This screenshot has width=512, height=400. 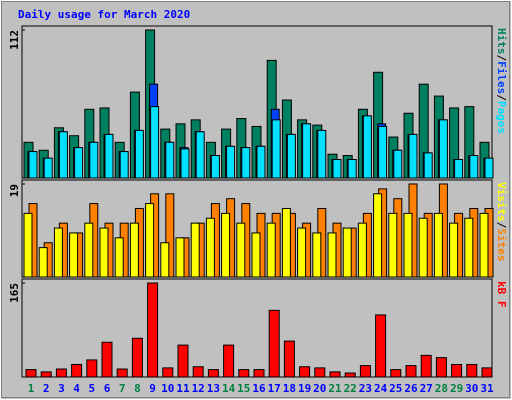 I want to click on x-tick-label: 22, so click(x=350, y=388).